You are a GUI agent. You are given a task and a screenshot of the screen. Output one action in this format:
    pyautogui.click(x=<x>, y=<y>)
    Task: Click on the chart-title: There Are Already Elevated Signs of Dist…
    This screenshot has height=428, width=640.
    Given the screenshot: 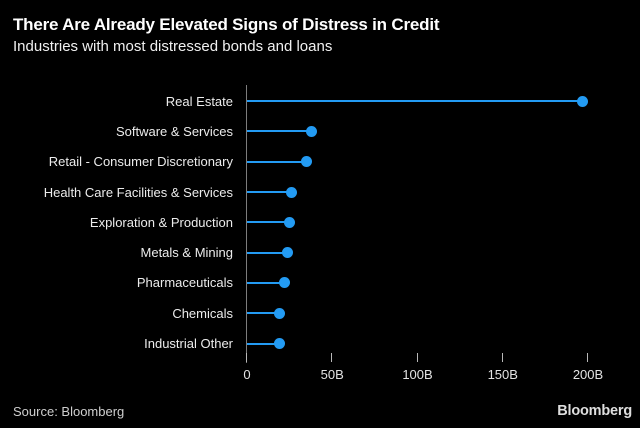 What is the action you would take?
    pyautogui.click(x=226, y=24)
    